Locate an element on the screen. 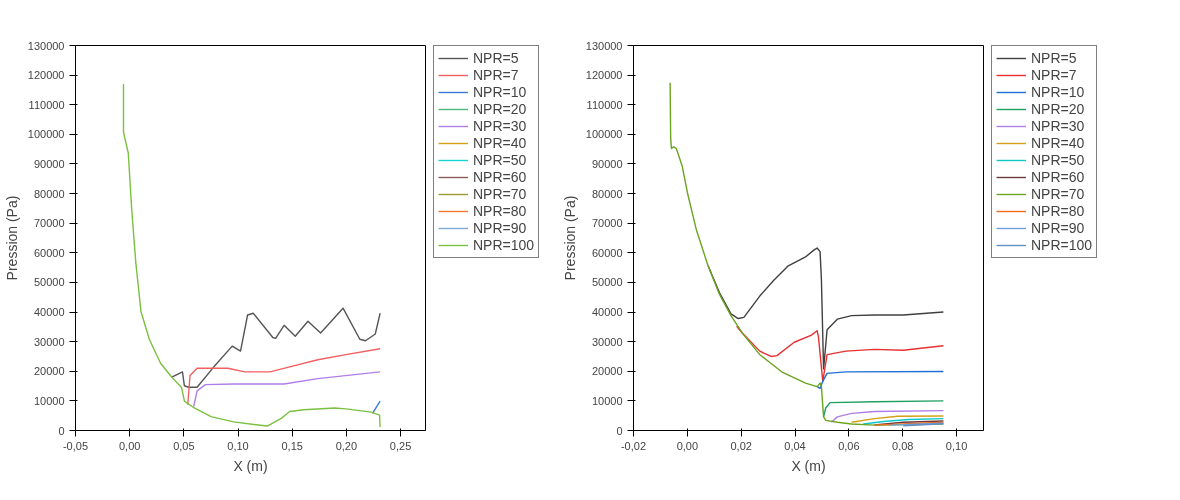 The image size is (1180, 500). x-tick-label: 0,04 is located at coordinates (795, 445).